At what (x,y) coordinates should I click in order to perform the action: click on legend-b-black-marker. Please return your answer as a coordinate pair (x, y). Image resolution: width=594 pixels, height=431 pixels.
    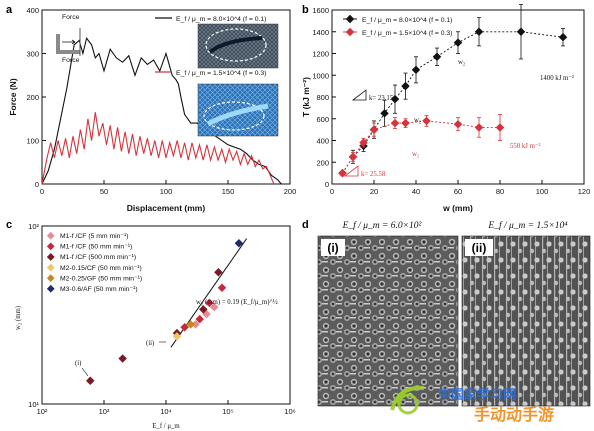
    Looking at the image, I should click on (350, 19).